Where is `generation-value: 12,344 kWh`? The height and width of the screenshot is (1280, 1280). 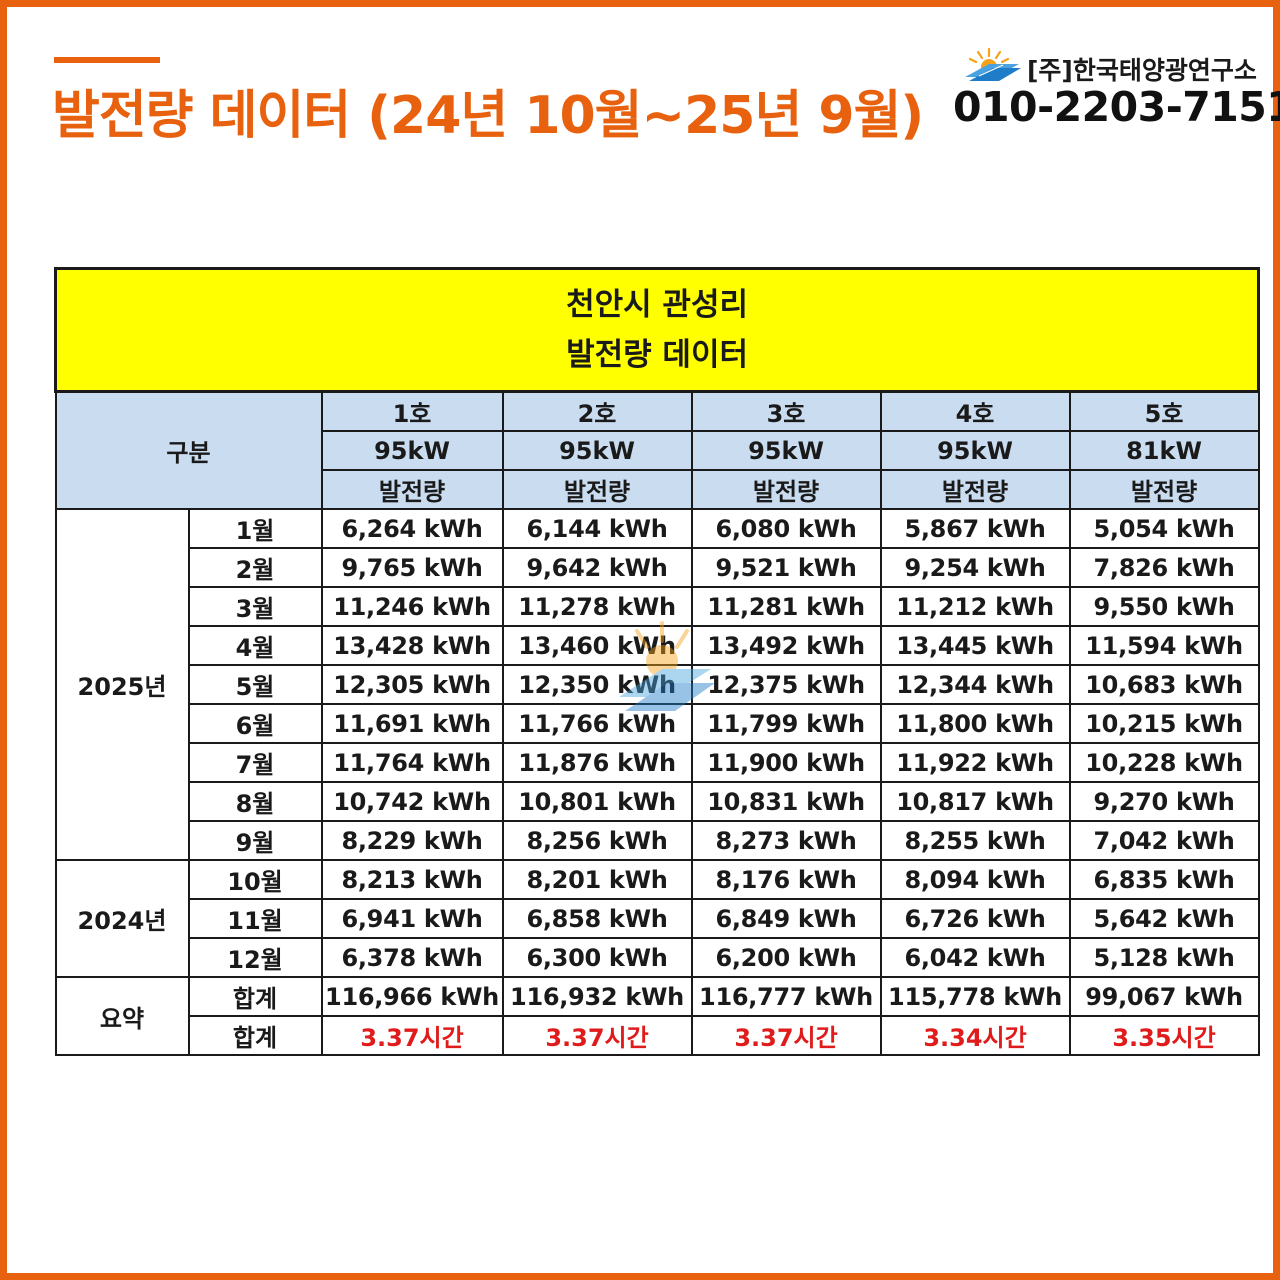
generation-value: 12,344 kWh is located at coordinates (975, 684).